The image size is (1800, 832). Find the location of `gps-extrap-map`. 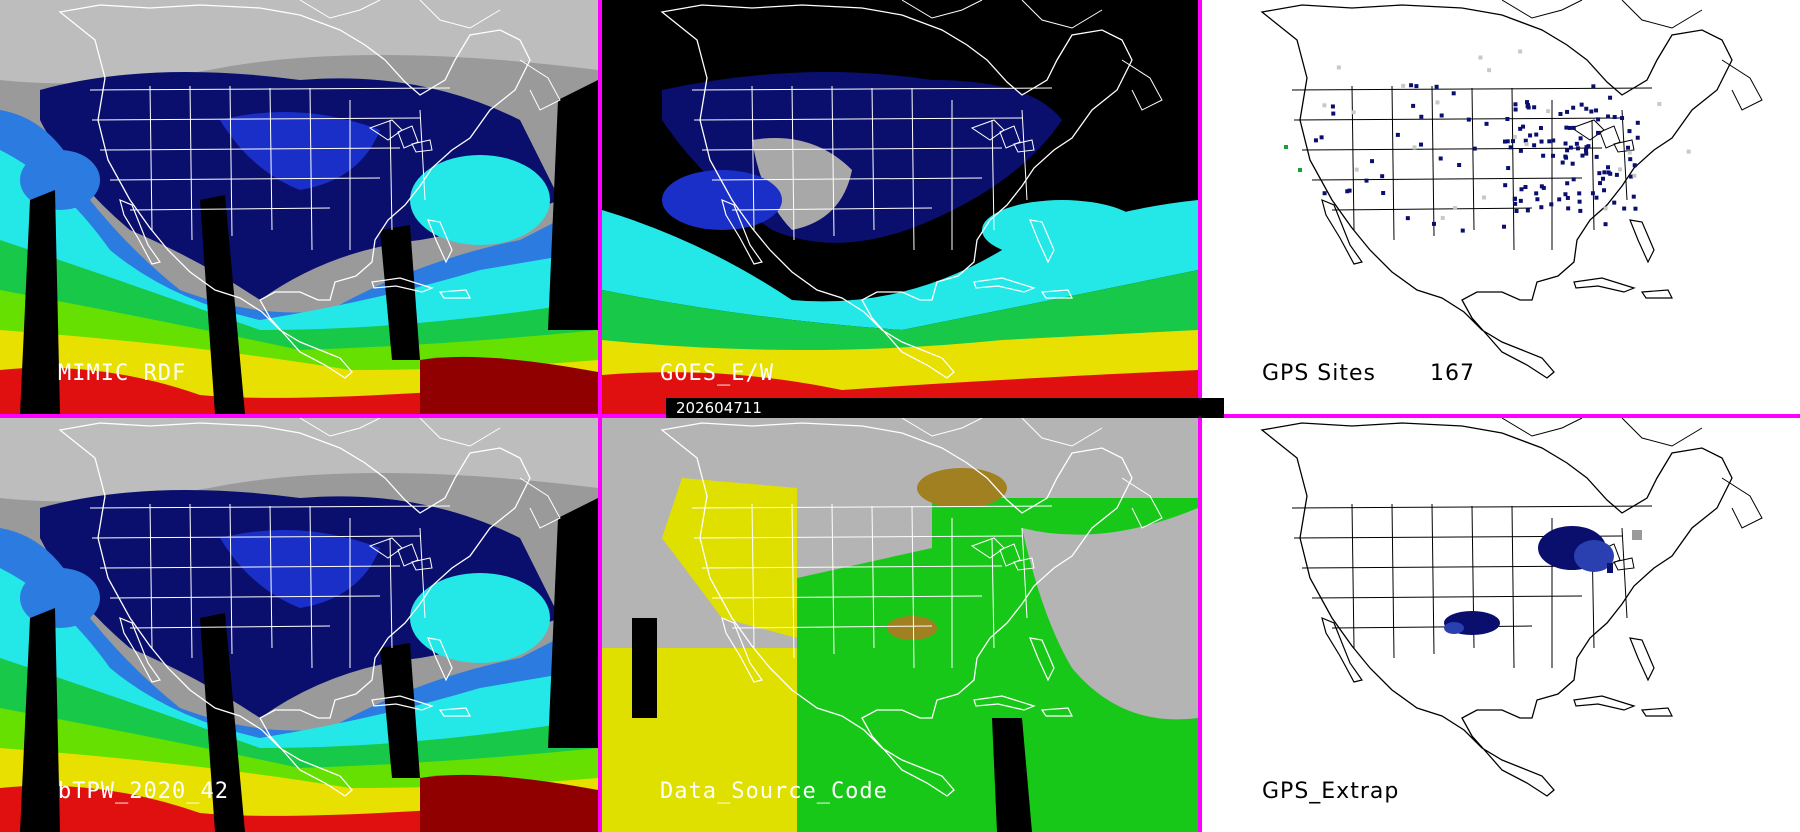

gps-extrap-map is located at coordinates (1511, 607).